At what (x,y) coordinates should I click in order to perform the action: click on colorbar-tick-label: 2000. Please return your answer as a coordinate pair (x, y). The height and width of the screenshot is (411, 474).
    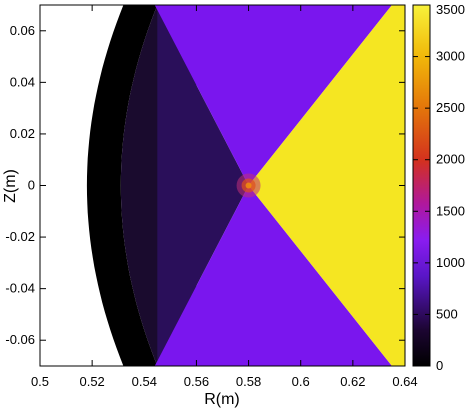
    Looking at the image, I should click on (450, 159).